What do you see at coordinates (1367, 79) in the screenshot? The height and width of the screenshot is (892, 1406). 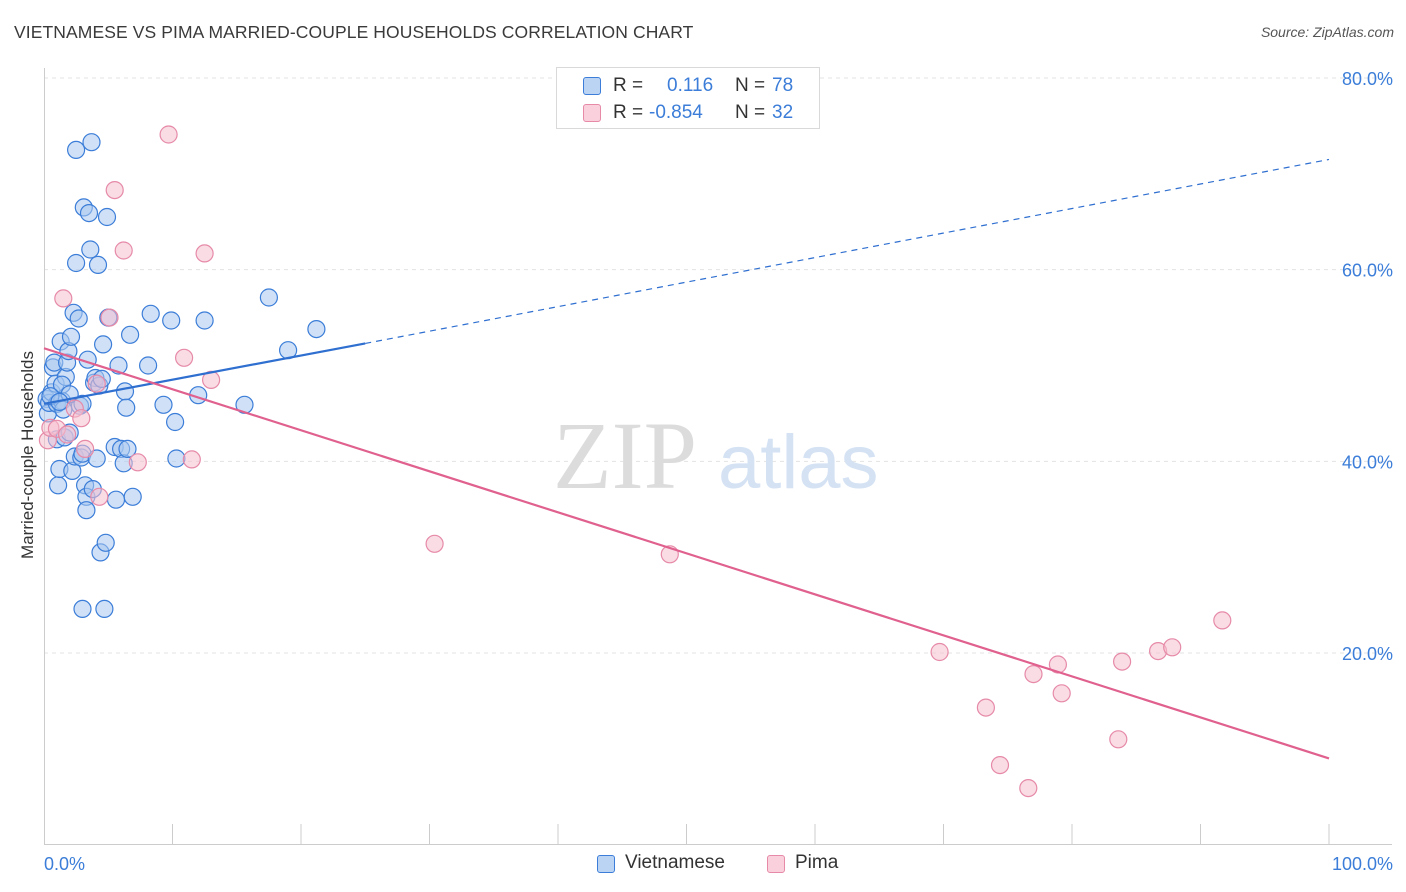 I see `y-tick-label: 80.0%` at bounding box center [1367, 79].